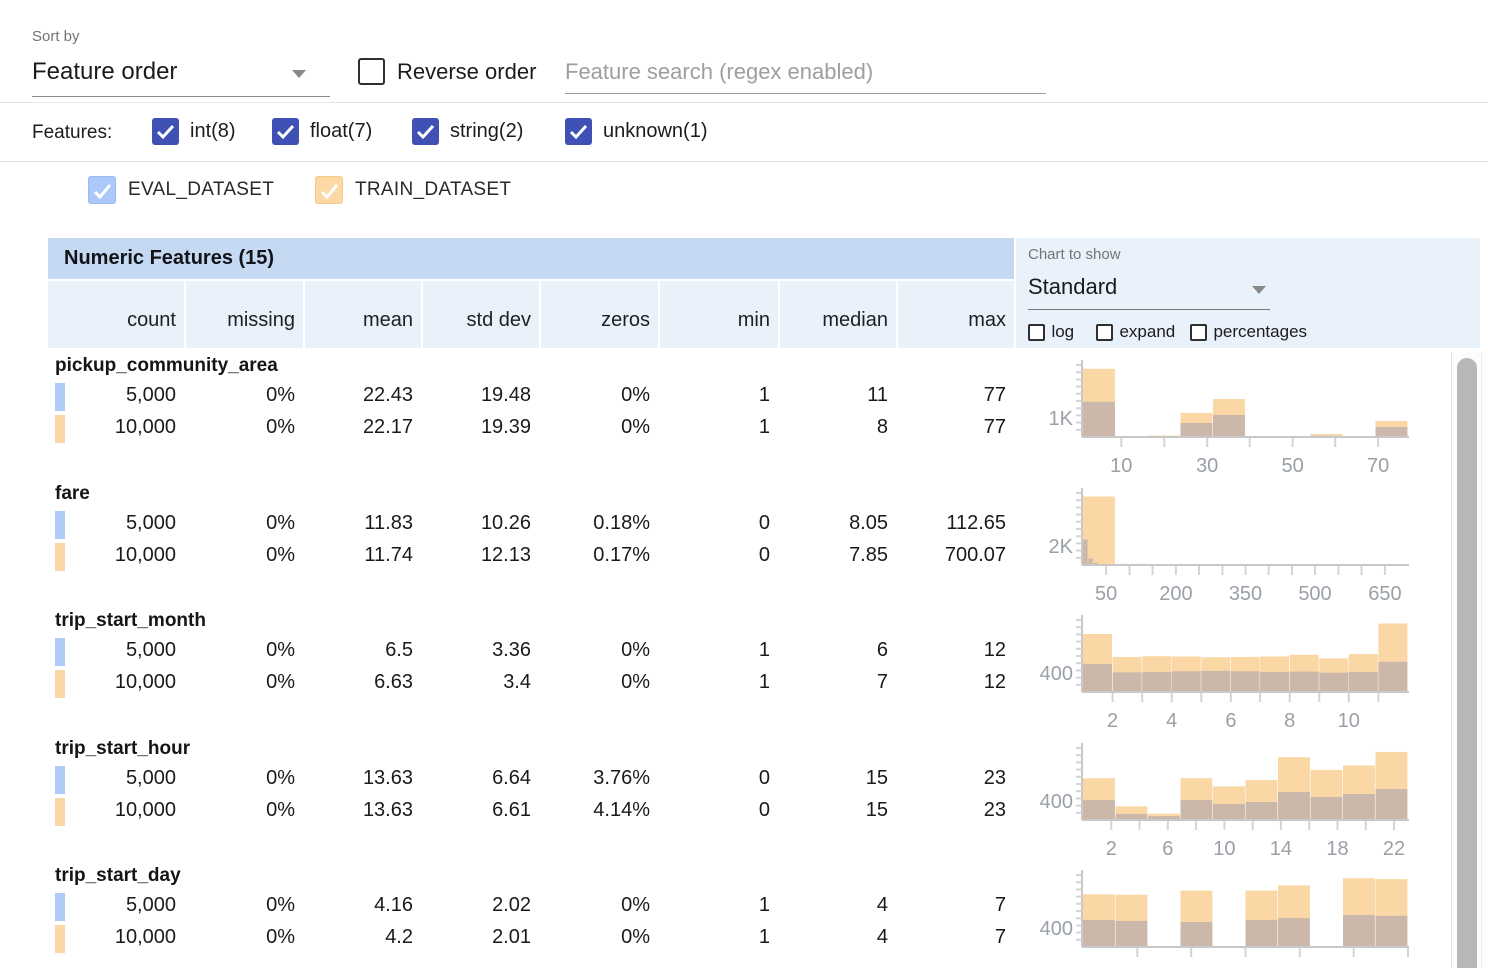 This screenshot has width=1488, height=968. Describe the element at coordinates (194, 134) in the screenshot. I see `filter-item-int: int(8)` at that location.